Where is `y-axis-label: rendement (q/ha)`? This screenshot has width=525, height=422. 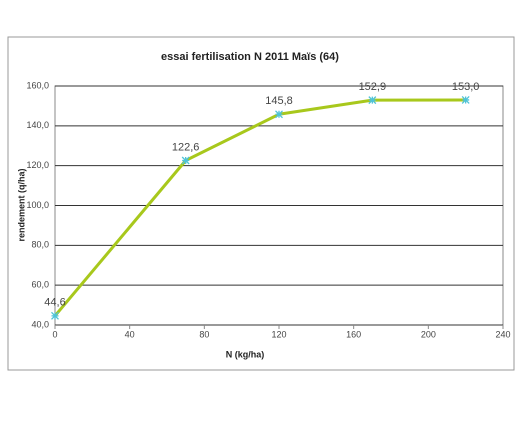 y-axis-label: rendement (q/ha) is located at coordinates (21, 204).